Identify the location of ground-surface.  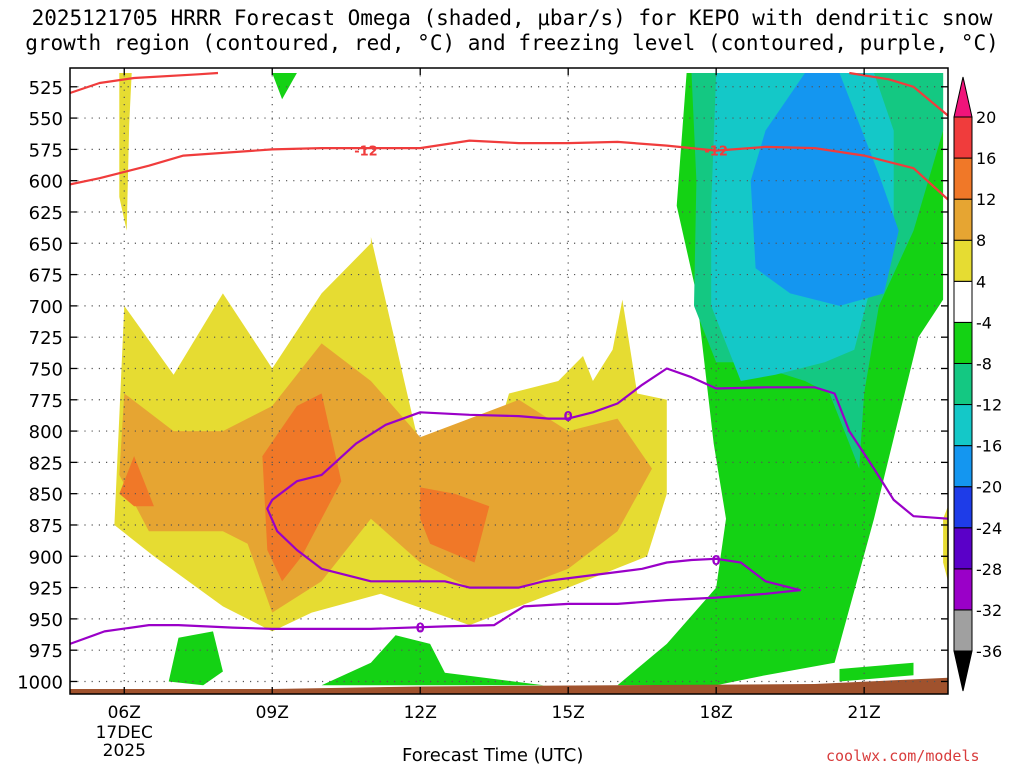
(509, 685).